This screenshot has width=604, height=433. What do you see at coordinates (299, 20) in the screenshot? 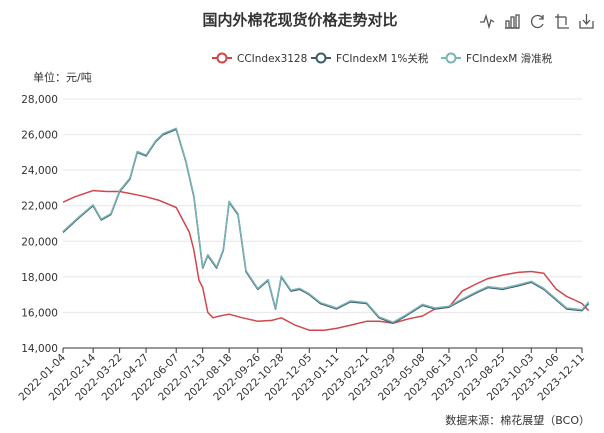
I see `chart-title: 国内外棉花现货价格走势对比` at bounding box center [299, 20].